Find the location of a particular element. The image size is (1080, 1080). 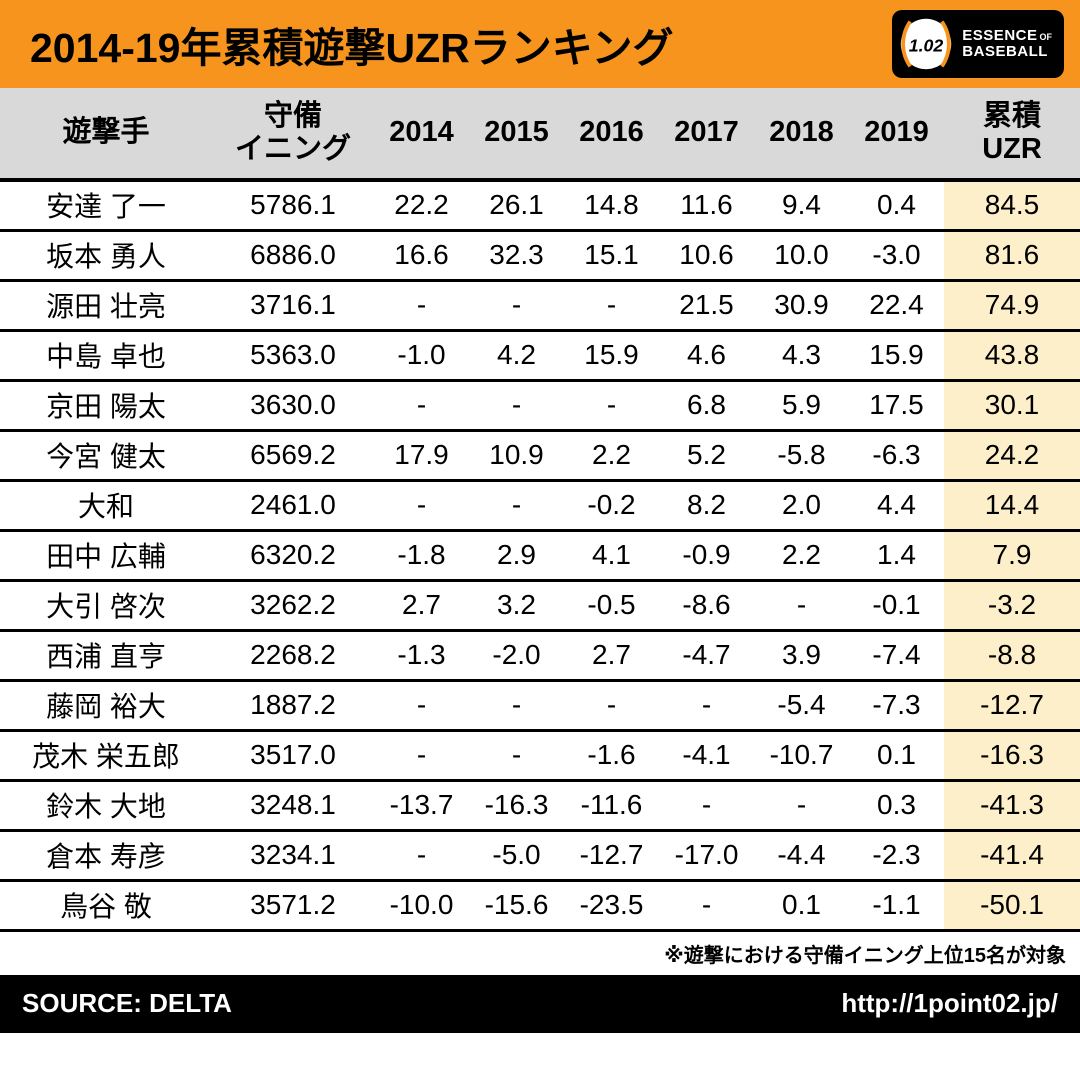

year-value-cell: -23.5 is located at coordinates (611, 905).